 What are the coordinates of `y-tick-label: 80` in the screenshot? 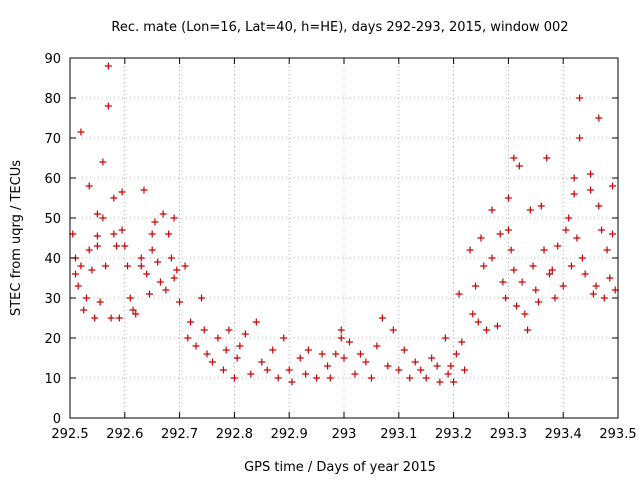 It's located at (52, 99).